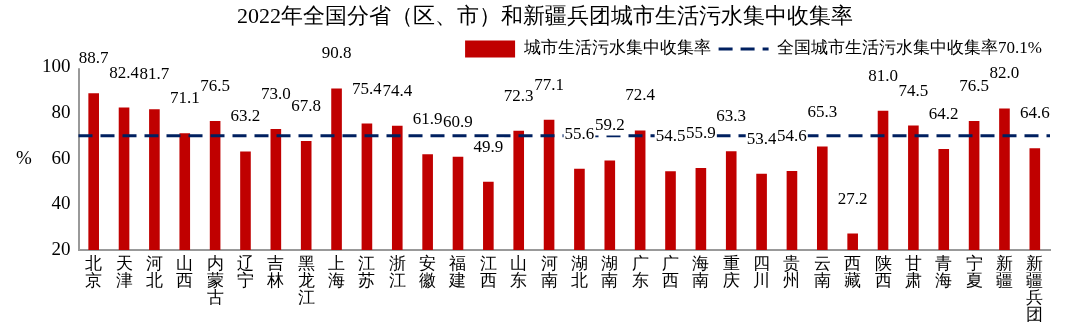  What do you see at coordinates (458, 121) in the screenshot?
I see `data-label: 60.9` at bounding box center [458, 121].